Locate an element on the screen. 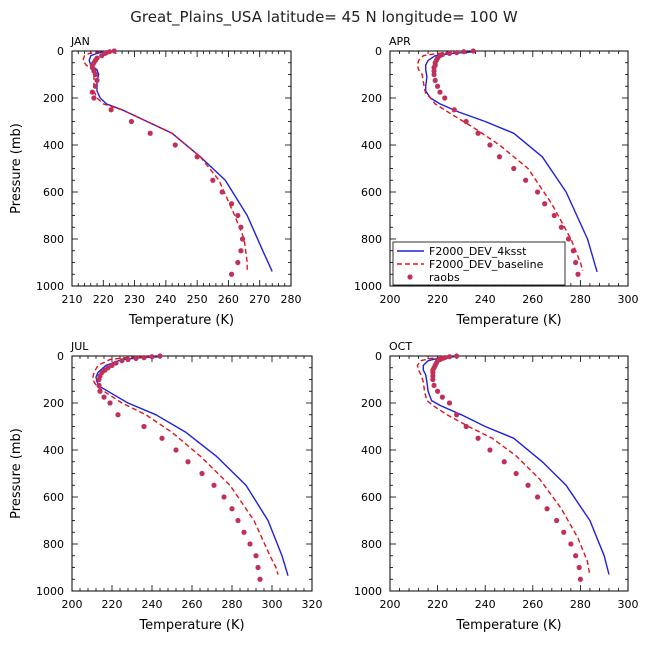 This screenshot has height=648, width=648. legend-label: F2000_DEV_4ksst is located at coordinates (478, 251).